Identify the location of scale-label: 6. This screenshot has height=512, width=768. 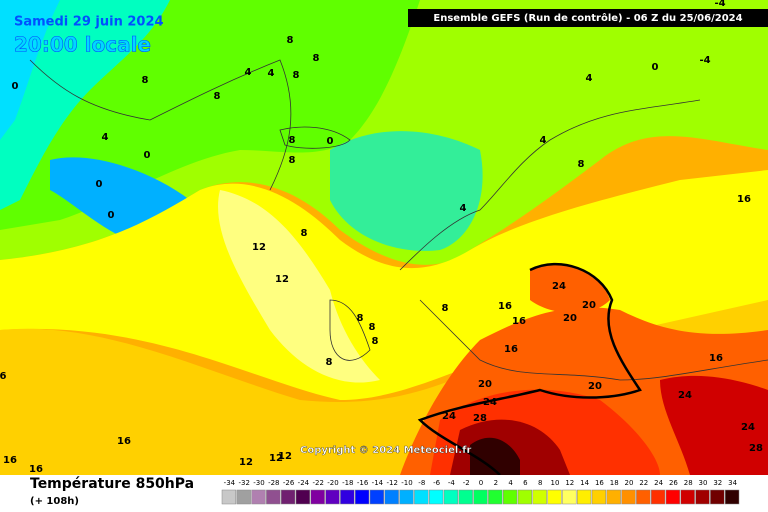
(525, 483).